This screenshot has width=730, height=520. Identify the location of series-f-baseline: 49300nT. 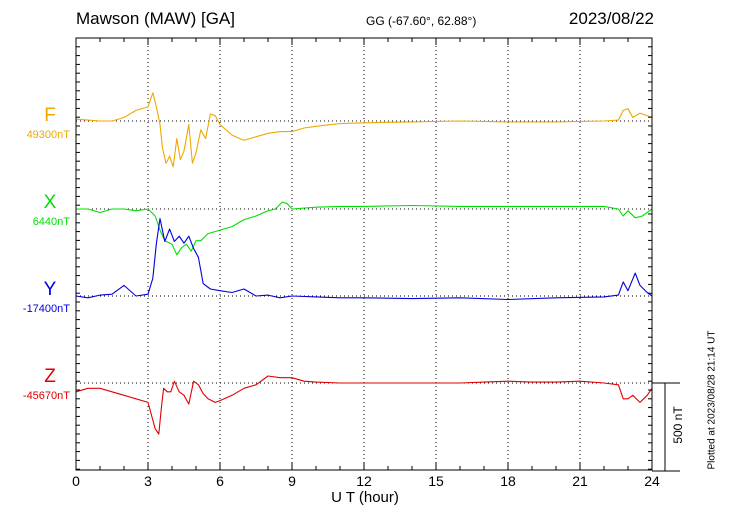
(48, 135).